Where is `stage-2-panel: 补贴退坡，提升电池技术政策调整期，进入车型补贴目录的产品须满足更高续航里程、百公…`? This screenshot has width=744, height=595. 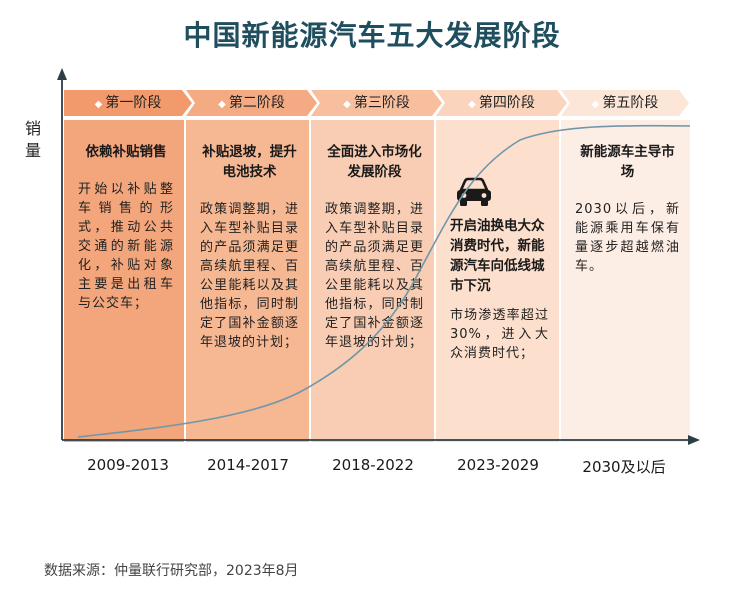
stage-2-panel: 补贴退坡，提升电池技术政策调整期，进入车型补贴目录的产品须满足更高续航里程、百公… is located at coordinates (247, 281).